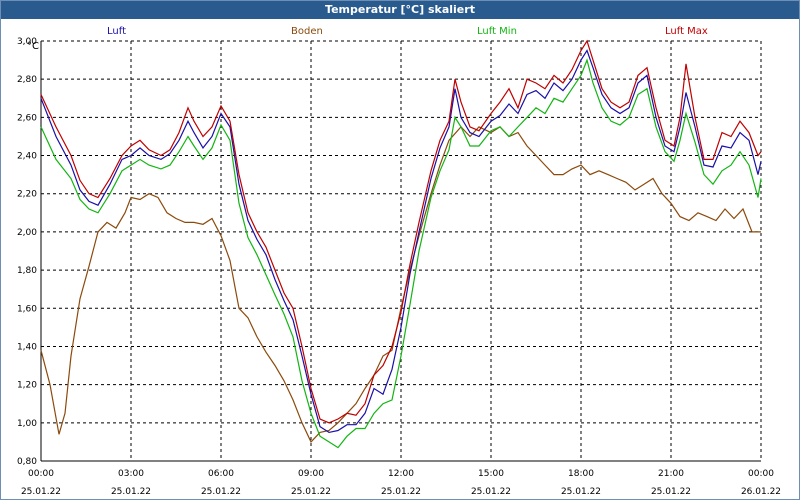  What do you see at coordinates (400, 10) in the screenshot?
I see `window-title: Temperatur [°C] skaliert` at bounding box center [400, 10].